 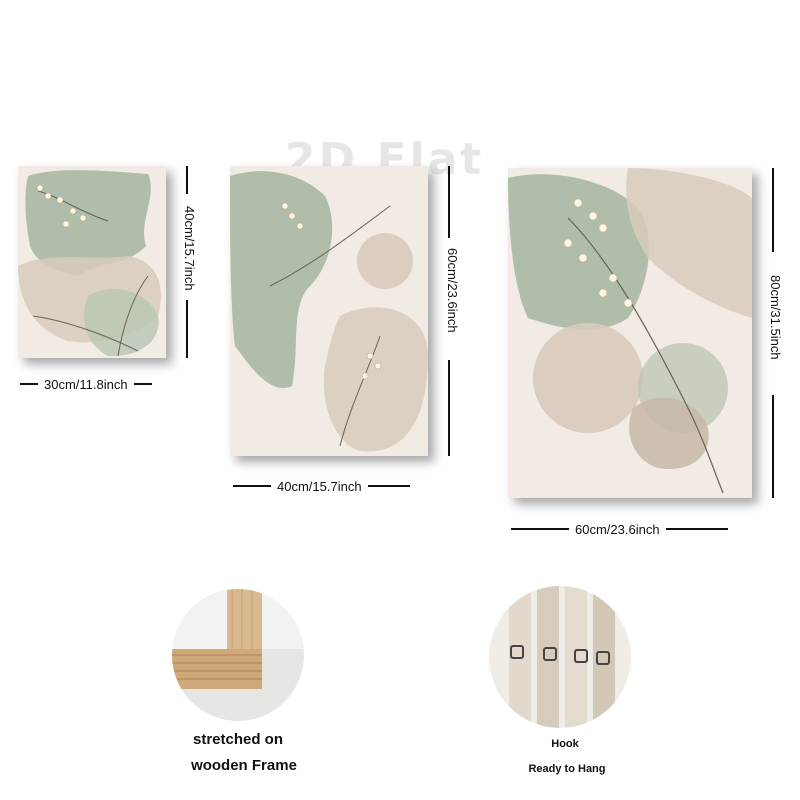 What do you see at coordinates (449, 202) in the screenshot?
I see `canvas-medium-height-line-top` at bounding box center [449, 202].